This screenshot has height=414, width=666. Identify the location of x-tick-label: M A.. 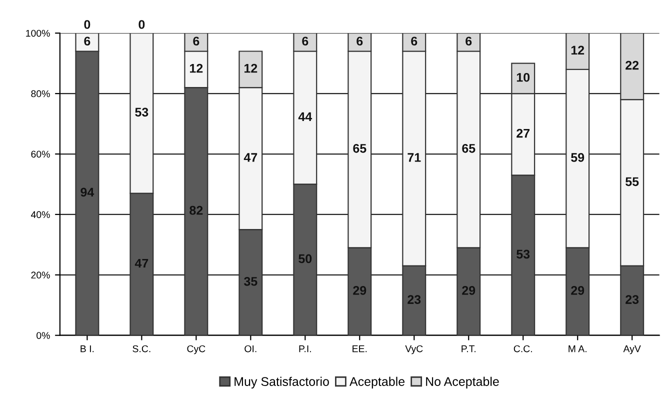
(577, 348).